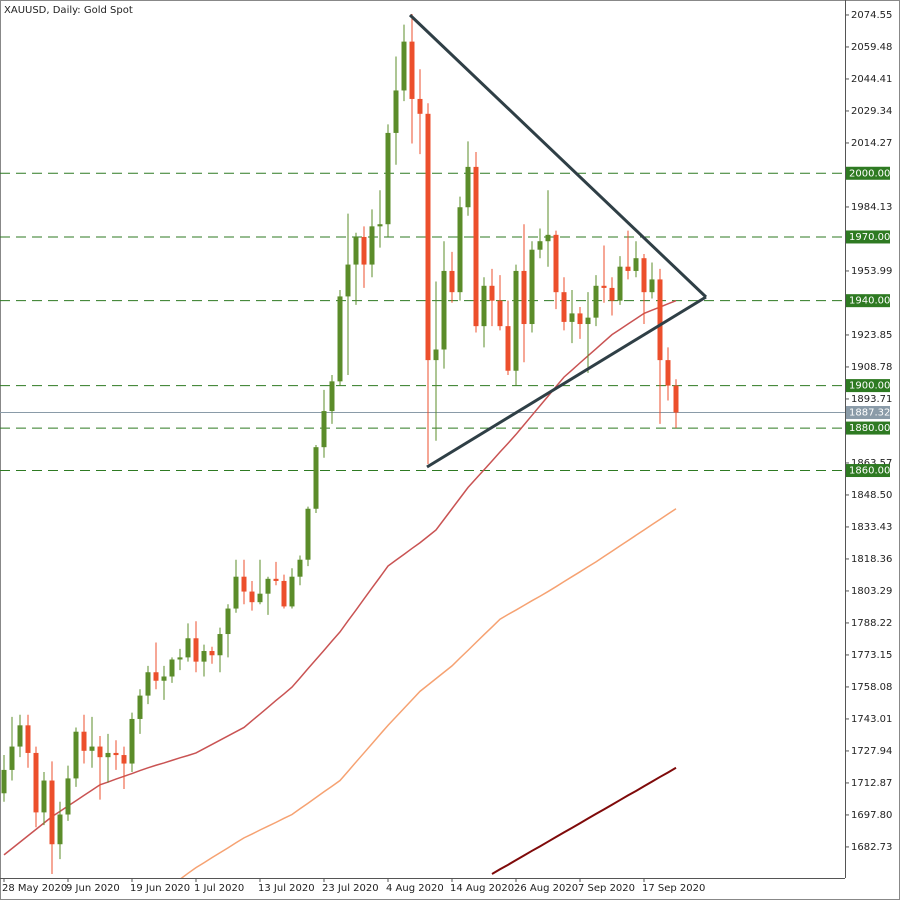 The image size is (900, 900). I want to click on trend-line, so click(566, 382).